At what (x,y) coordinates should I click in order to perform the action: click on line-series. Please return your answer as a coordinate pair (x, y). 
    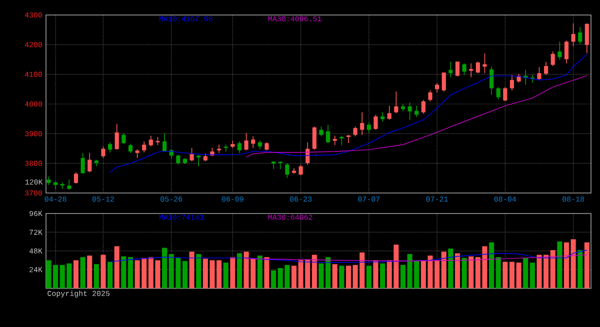
    Looking at the image, I should click on (417, 258).